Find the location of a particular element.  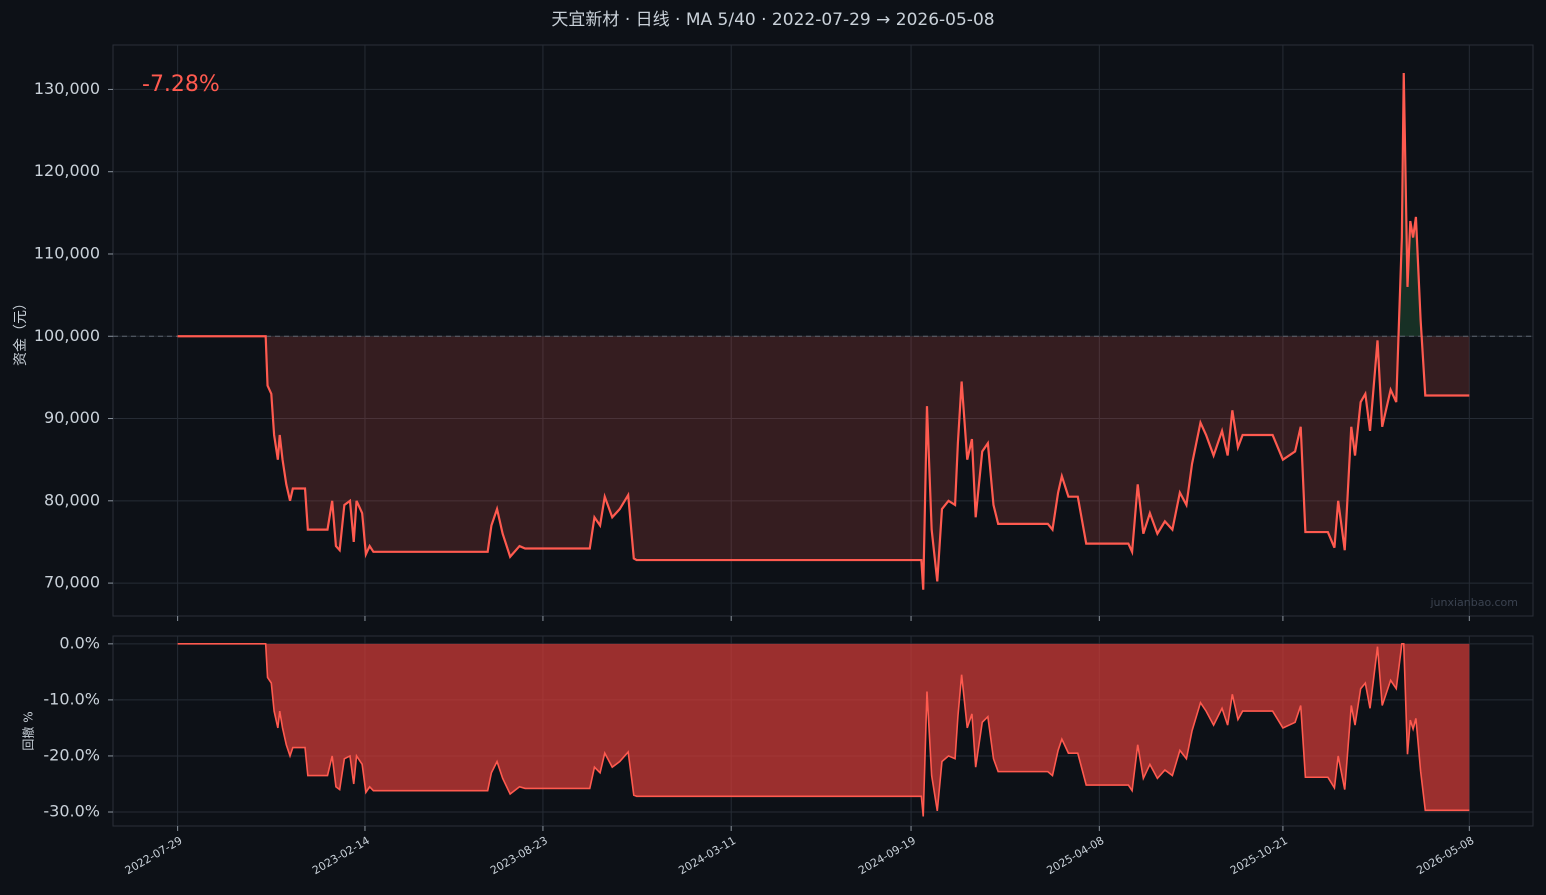

return-annotation: -7.28% is located at coordinates (181, 84).